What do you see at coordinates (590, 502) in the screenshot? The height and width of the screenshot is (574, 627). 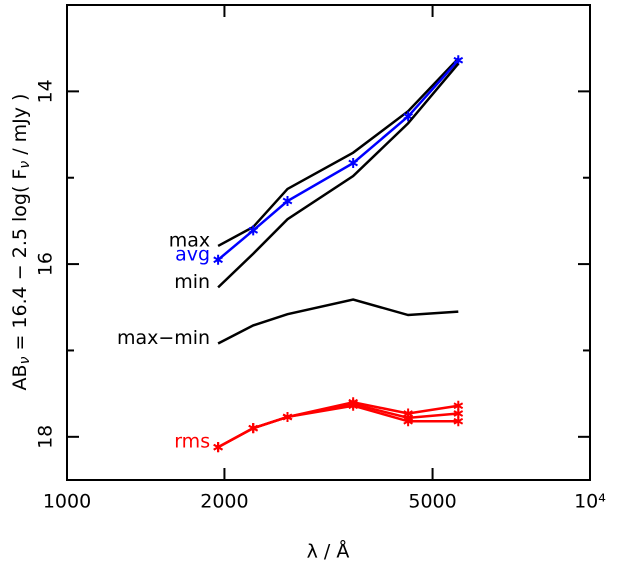 I see `x-tick-label: 10⁴` at bounding box center [590, 502].